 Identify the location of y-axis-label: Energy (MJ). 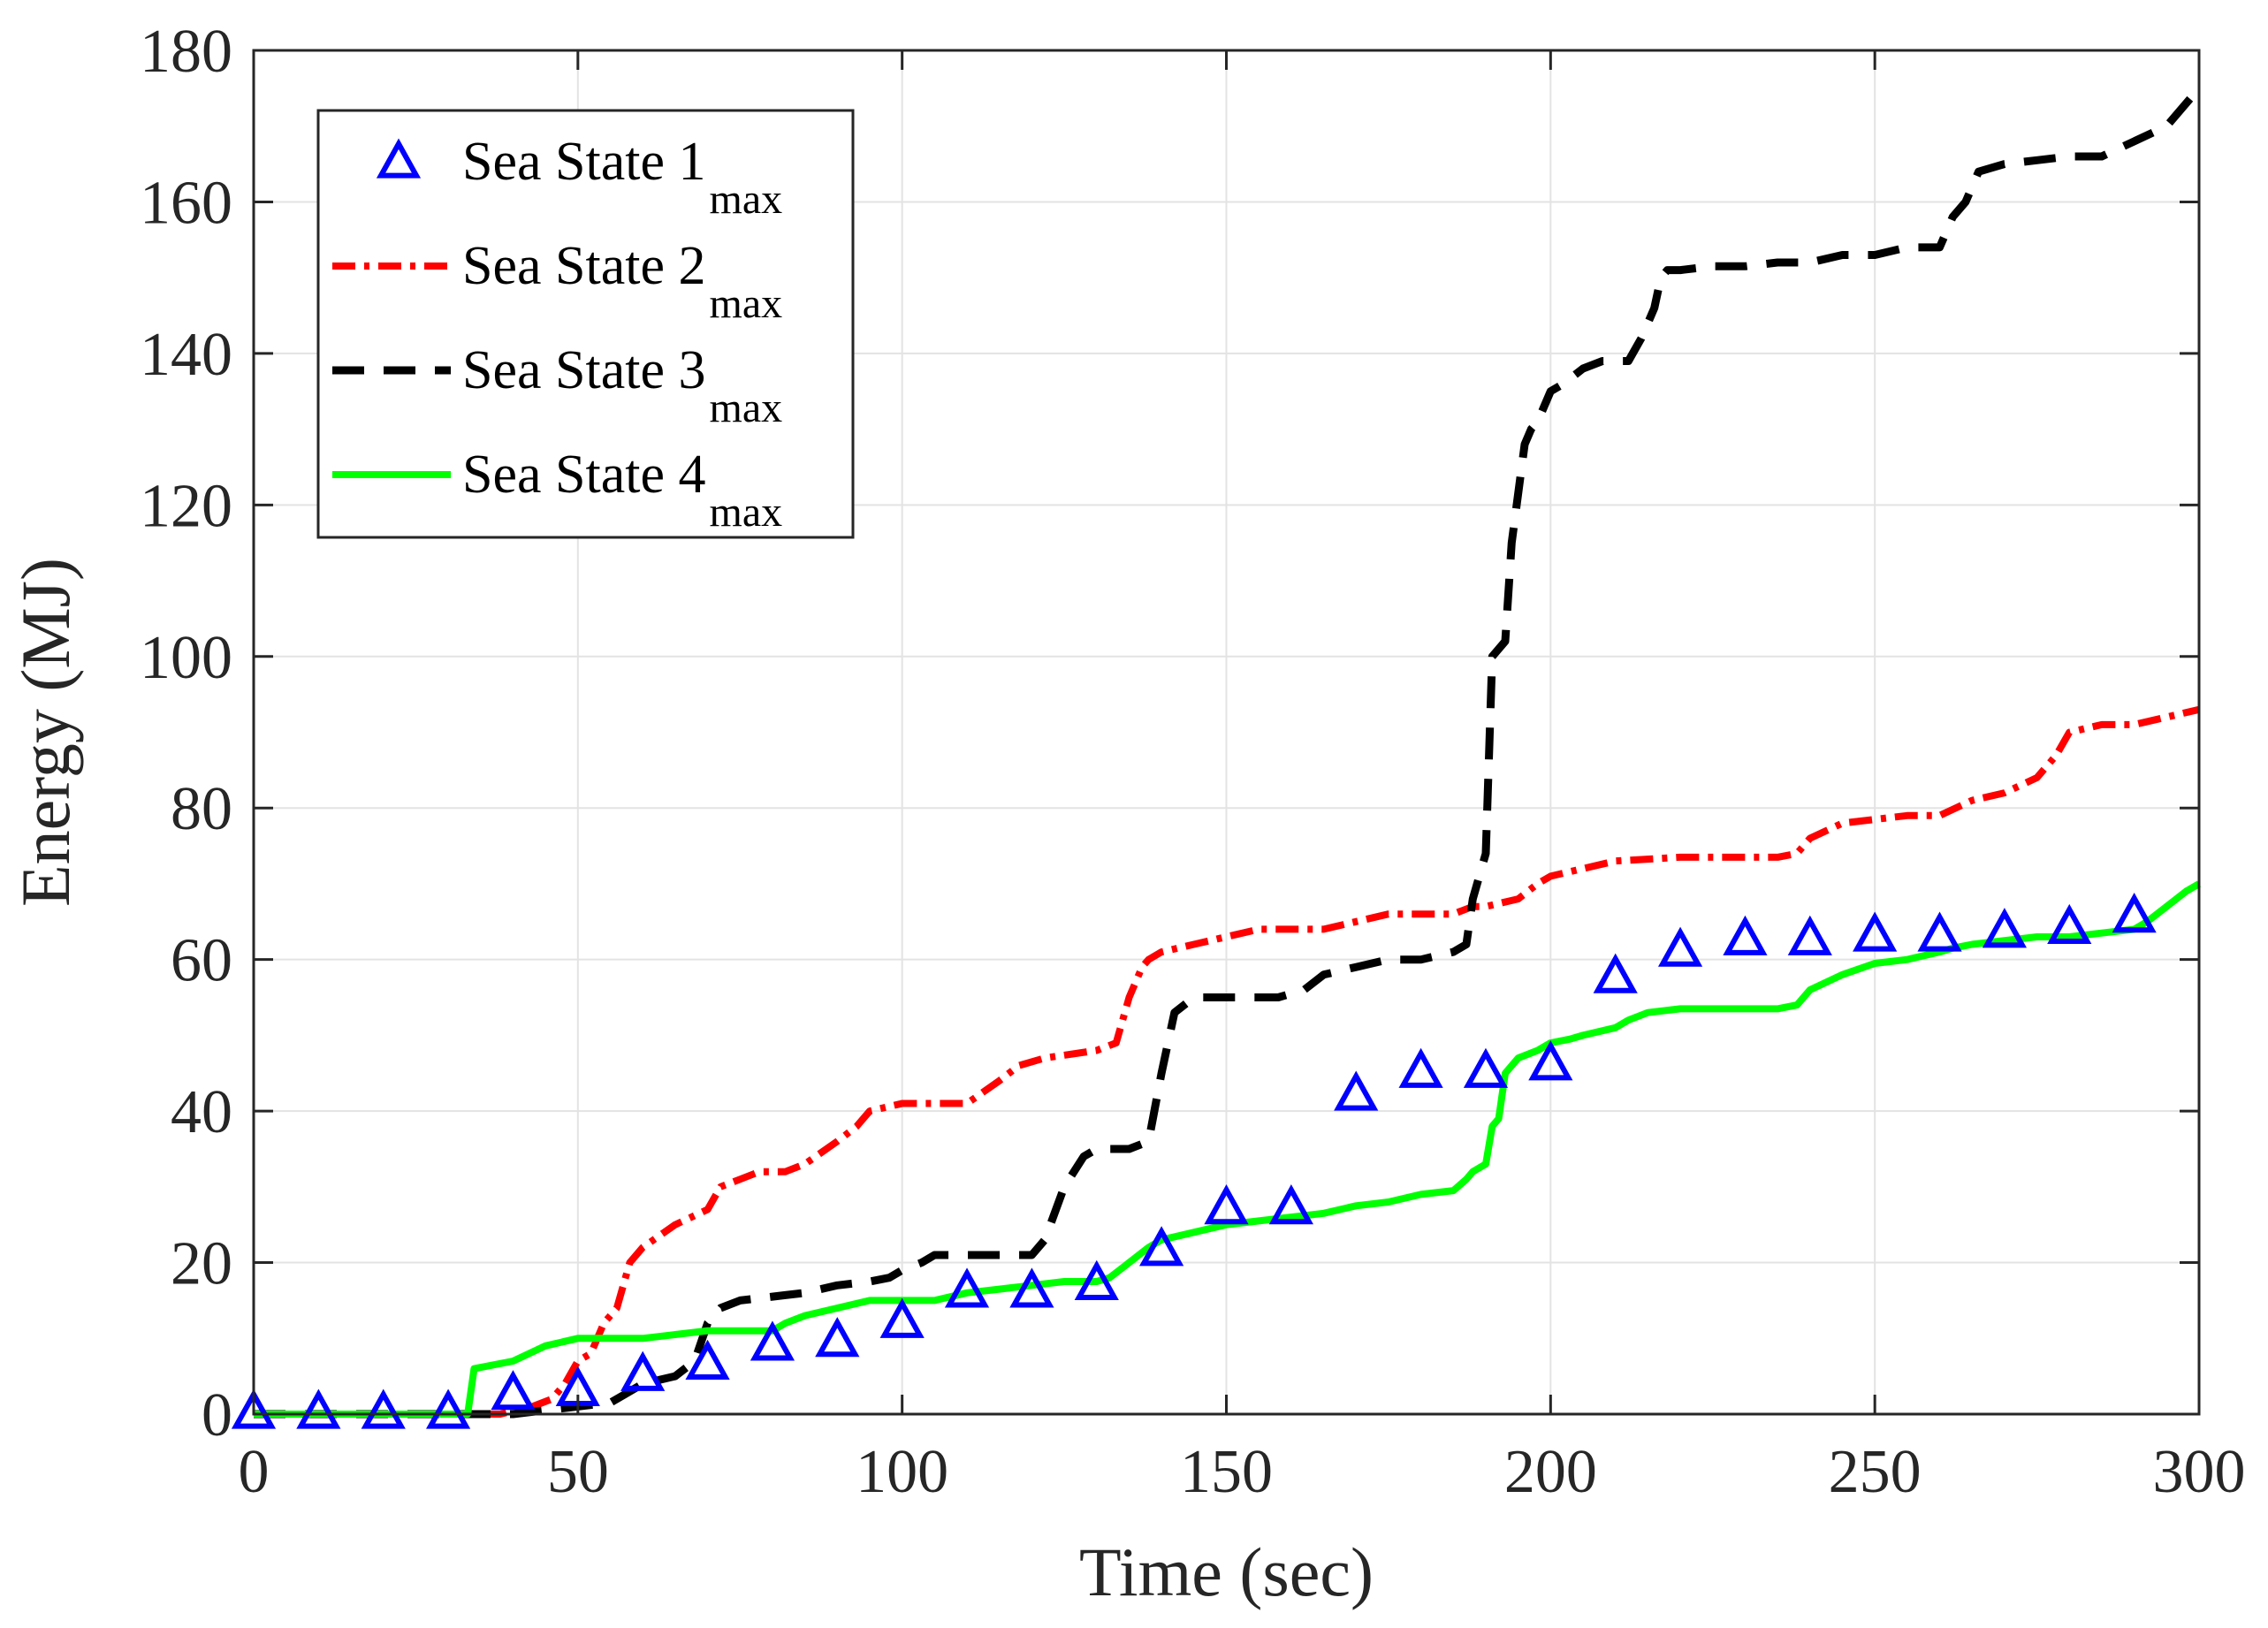
(46, 732).